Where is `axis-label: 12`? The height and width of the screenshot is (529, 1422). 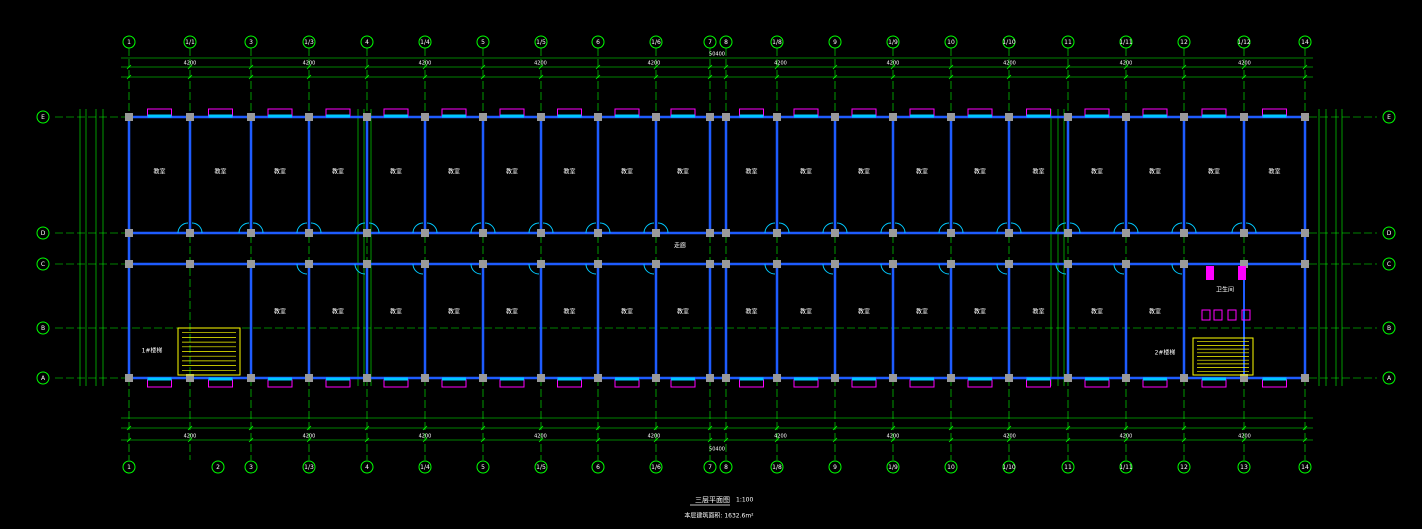
axis-label: 12 is located at coordinates (1184, 467).